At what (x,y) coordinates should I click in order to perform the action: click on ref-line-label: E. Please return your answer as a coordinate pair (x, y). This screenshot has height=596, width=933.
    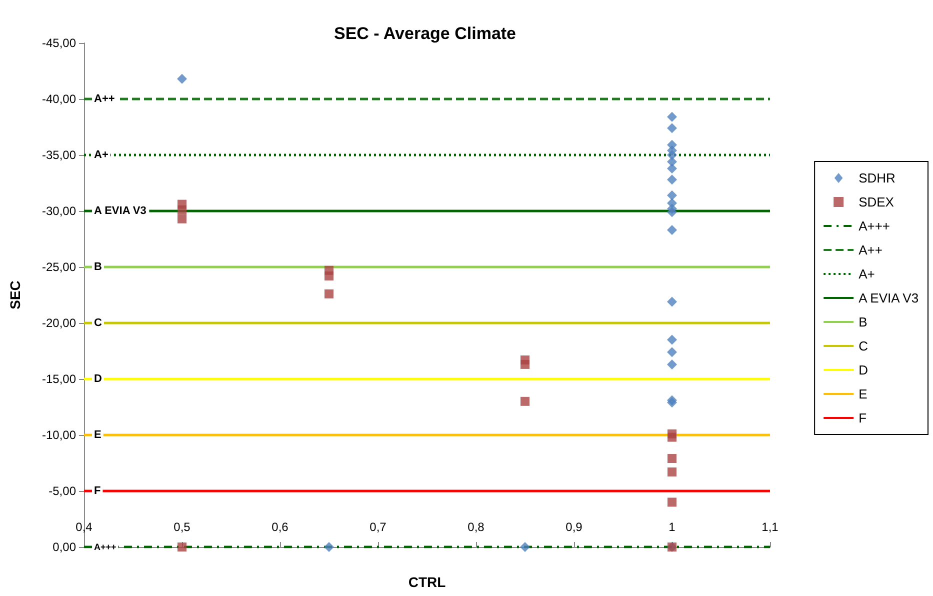
    Looking at the image, I should click on (98, 435).